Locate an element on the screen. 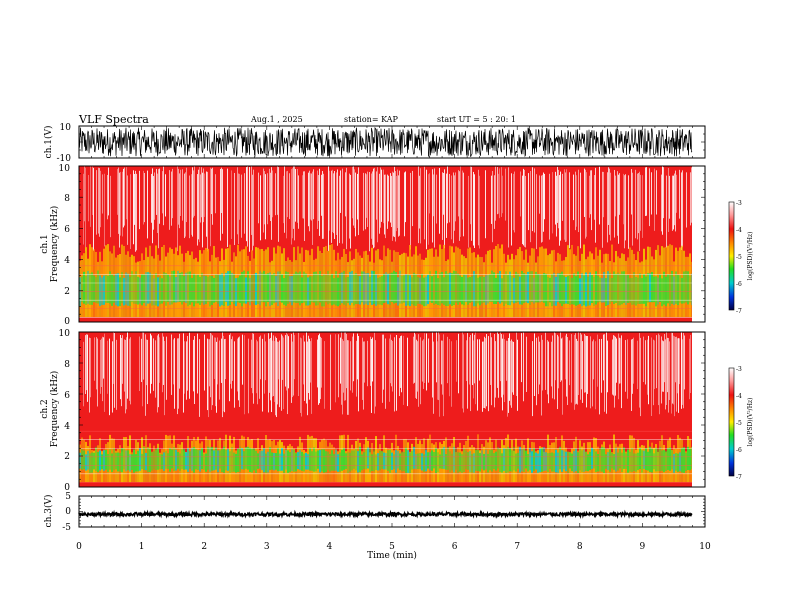  s1-ytick-10: 10 is located at coordinates (65, 169).